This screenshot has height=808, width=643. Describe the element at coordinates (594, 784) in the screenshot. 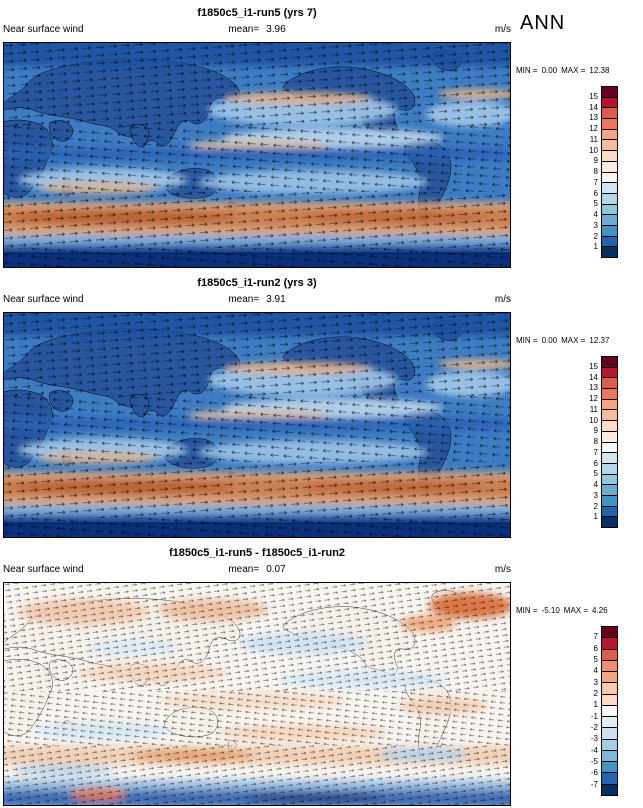

I see `colorbar-tick-label: -7` at that location.